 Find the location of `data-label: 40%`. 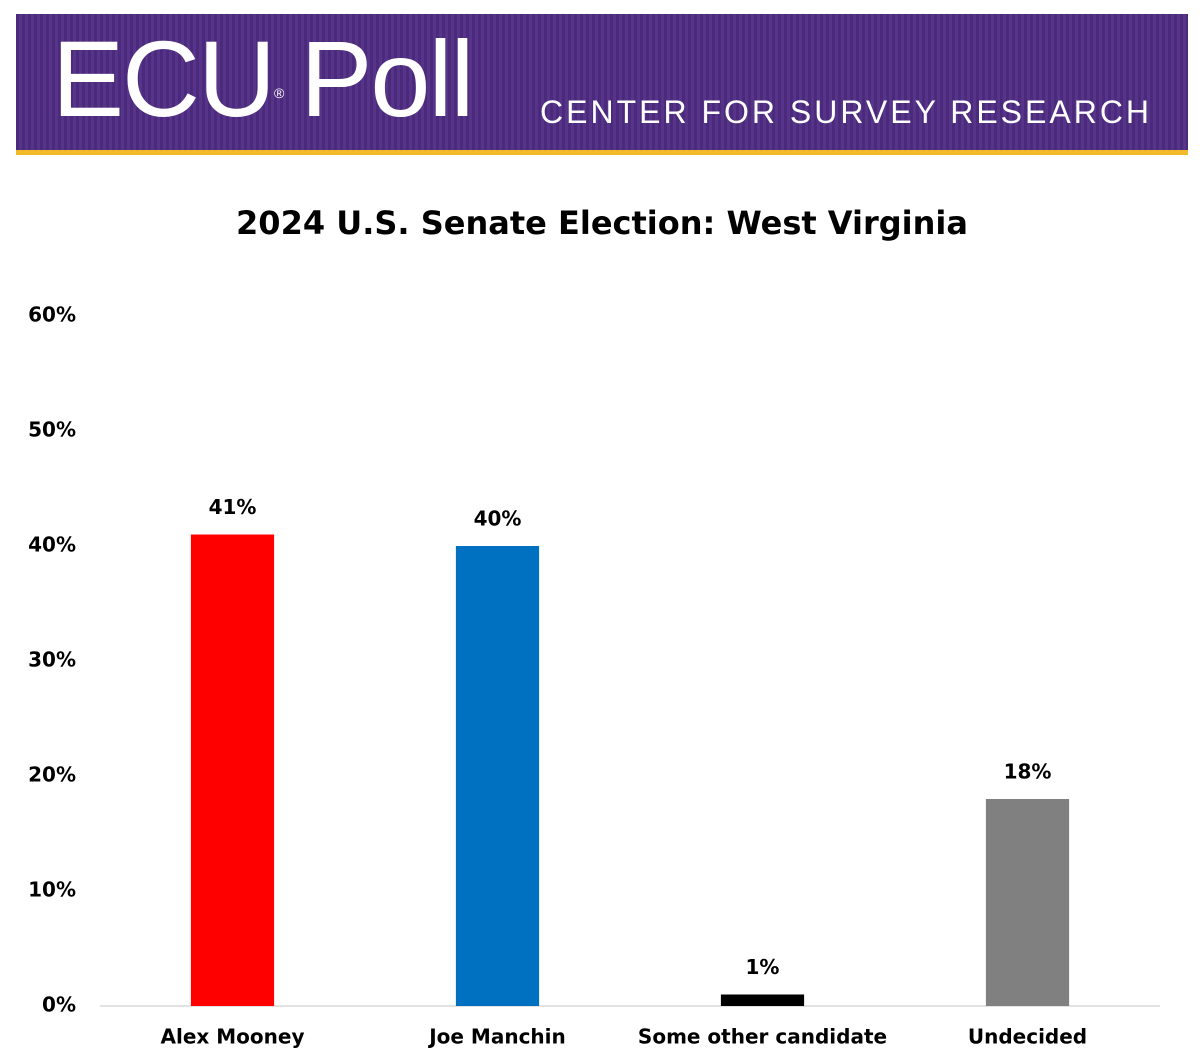

data-label: 40% is located at coordinates (498, 519).